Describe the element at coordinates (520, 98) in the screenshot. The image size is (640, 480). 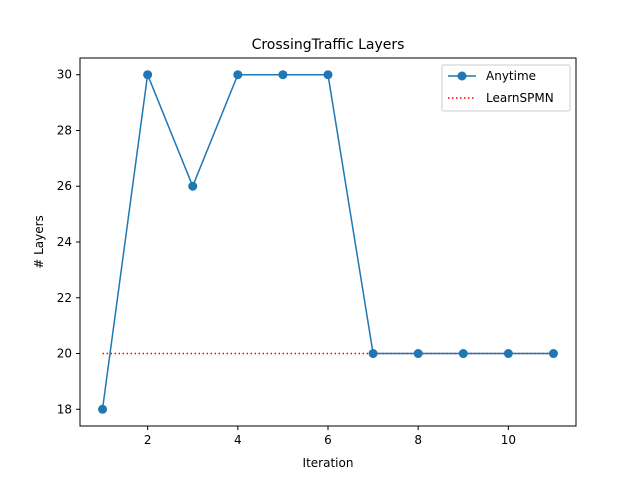
I see `legend-learnspmn-label: LearnSPMN` at that location.